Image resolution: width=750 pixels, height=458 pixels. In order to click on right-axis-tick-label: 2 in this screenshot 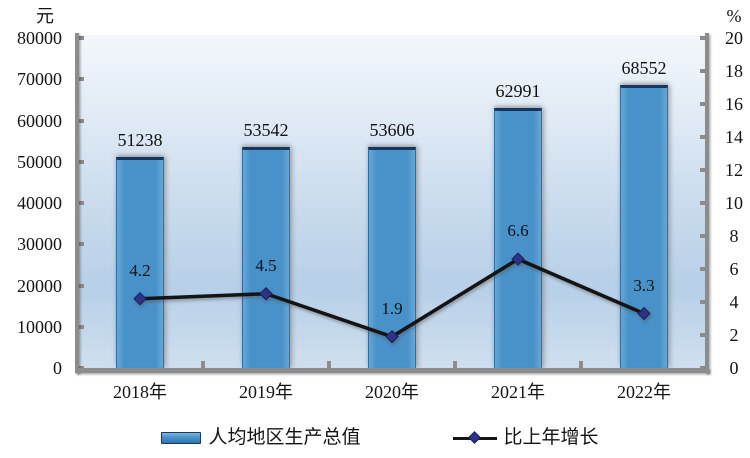, I will do `click(734, 335)`.